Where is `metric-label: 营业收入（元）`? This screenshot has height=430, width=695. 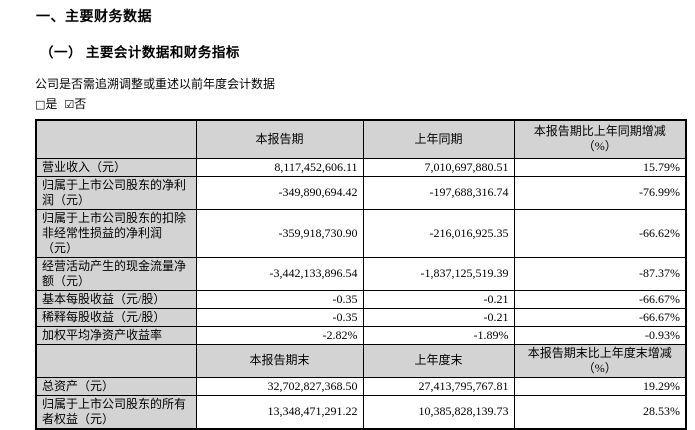
metric-label: 营业收入（元） is located at coordinates (116, 167).